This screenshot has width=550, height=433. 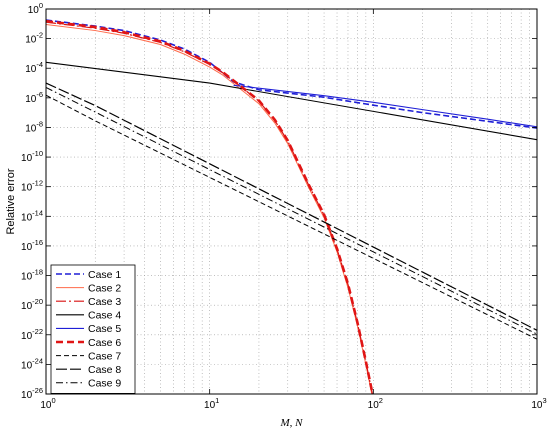 What do you see at coordinates (104, 370) in the screenshot?
I see `legend-entry-case-8: Case 8` at bounding box center [104, 370].